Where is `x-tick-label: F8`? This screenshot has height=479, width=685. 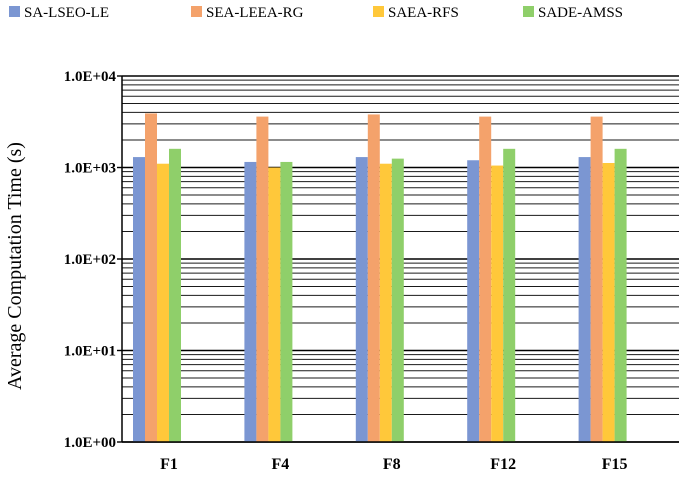 x-tick-label: F8 is located at coordinates (392, 464).